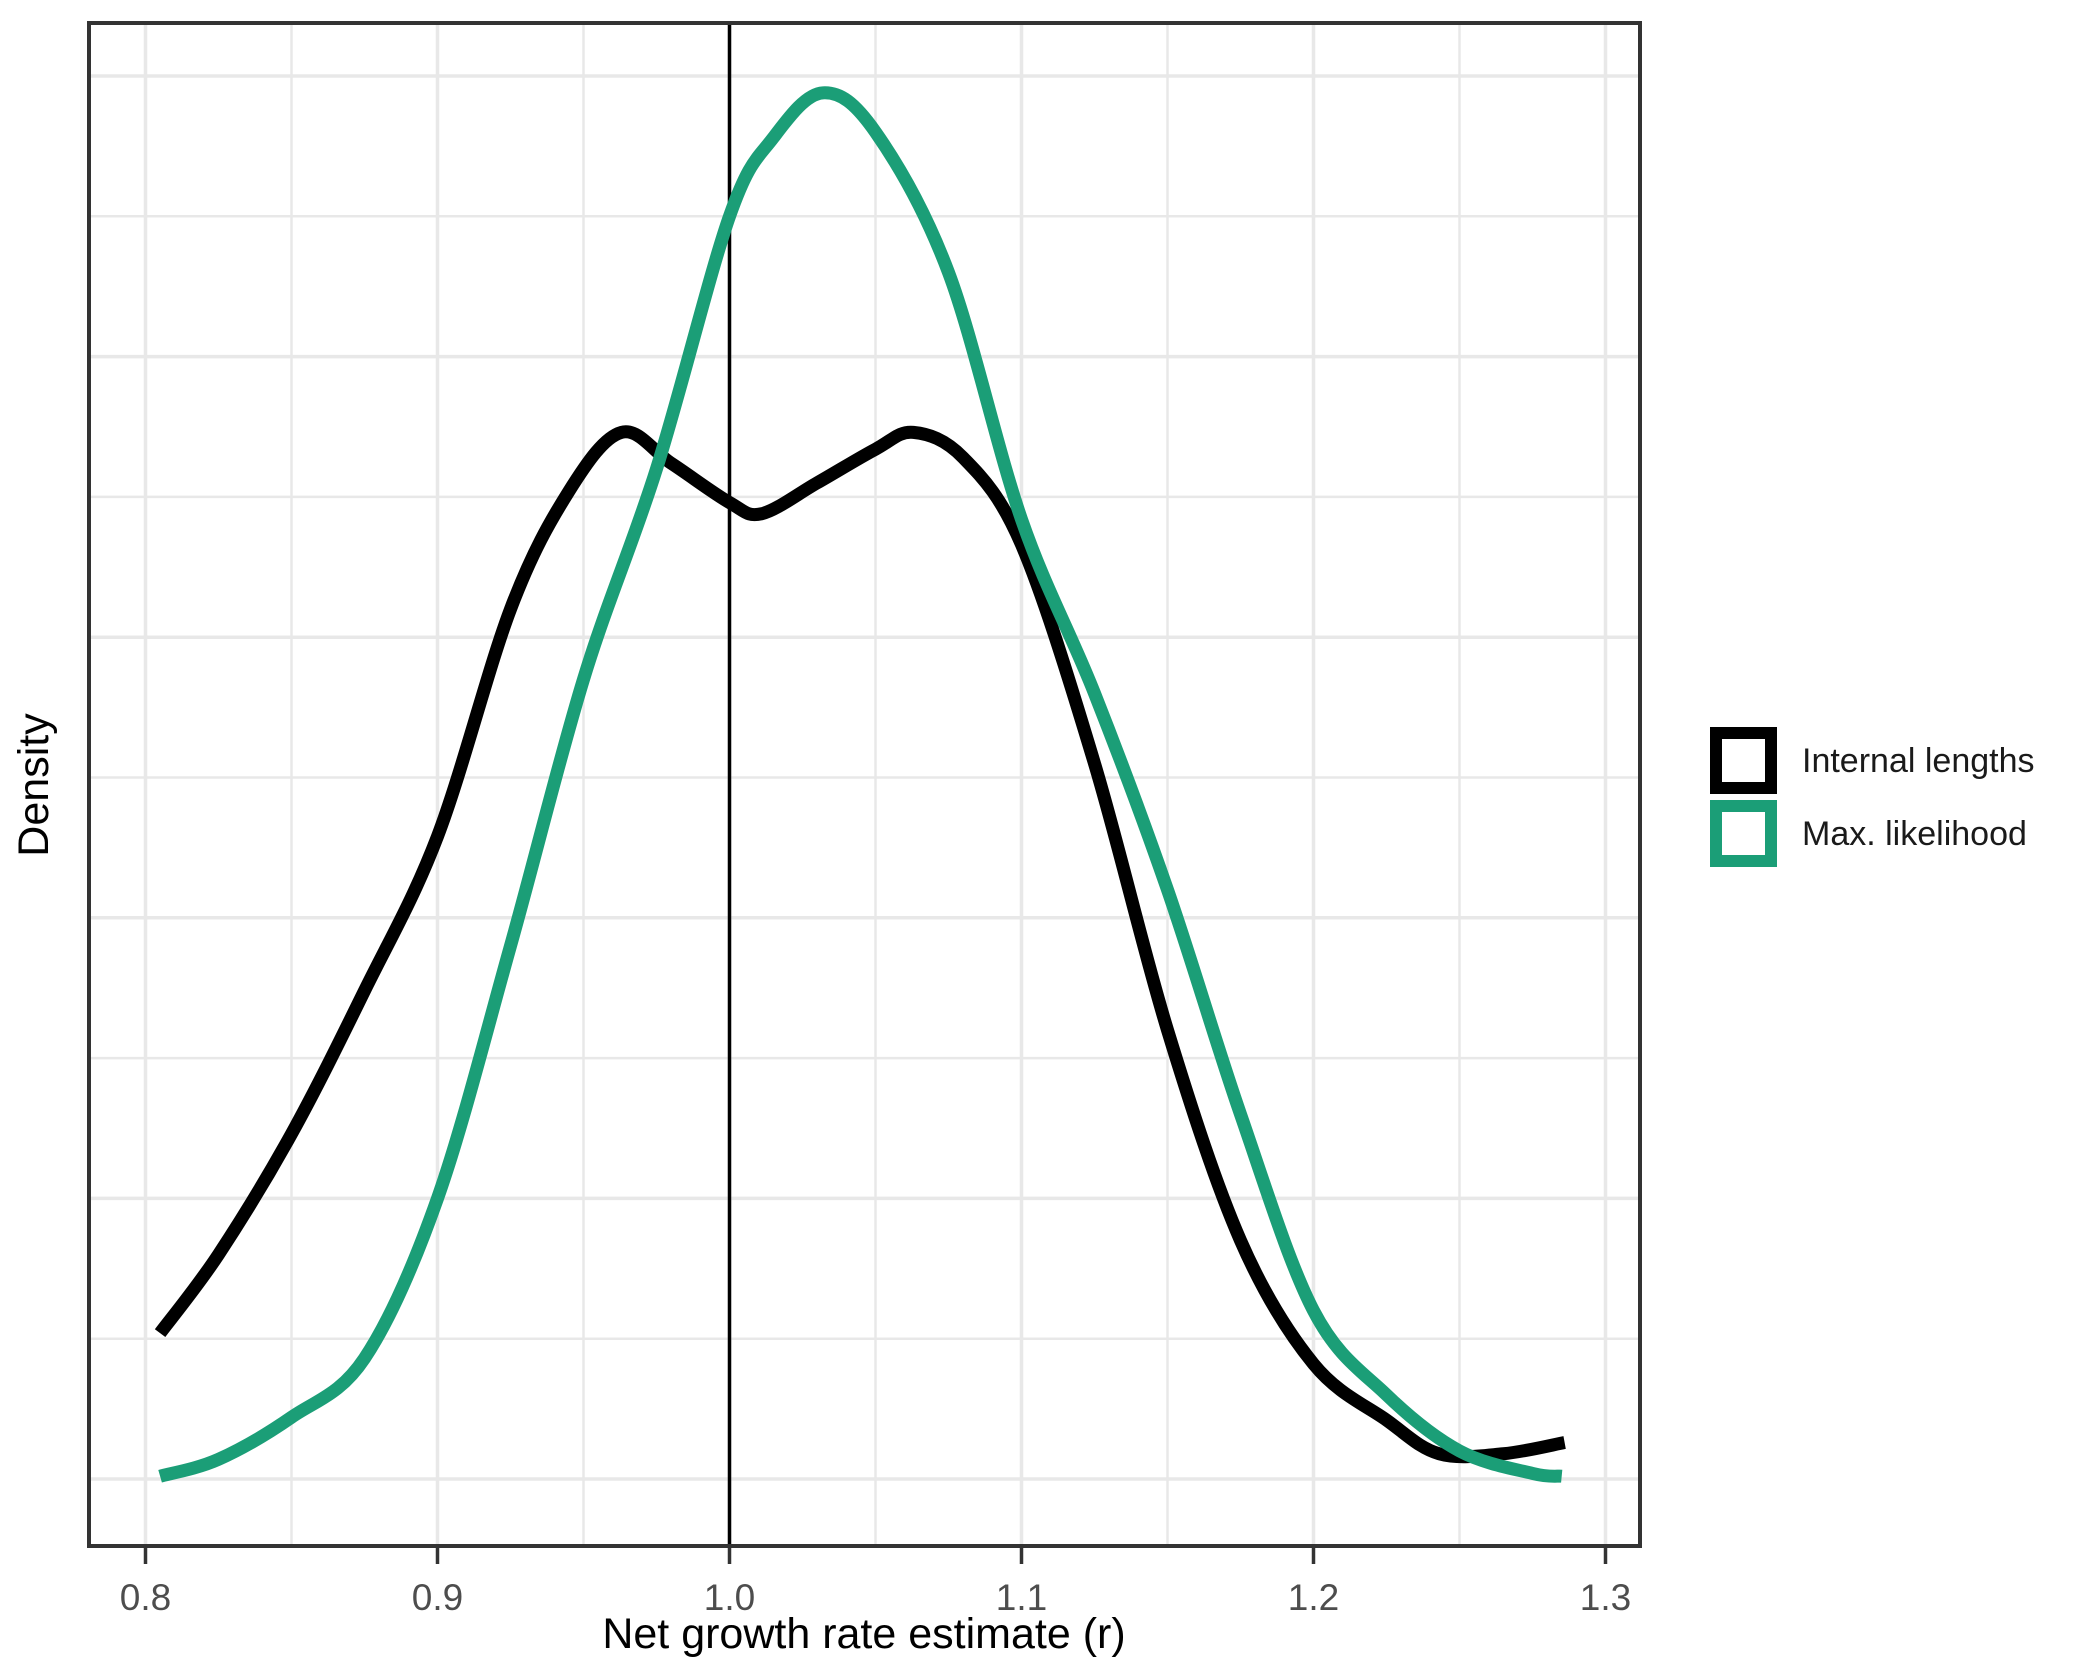 The height and width of the screenshot is (1680, 2100). What do you see at coordinates (1918, 761) in the screenshot?
I see `legend-label-internal-lengths: Internal lengths` at bounding box center [1918, 761].